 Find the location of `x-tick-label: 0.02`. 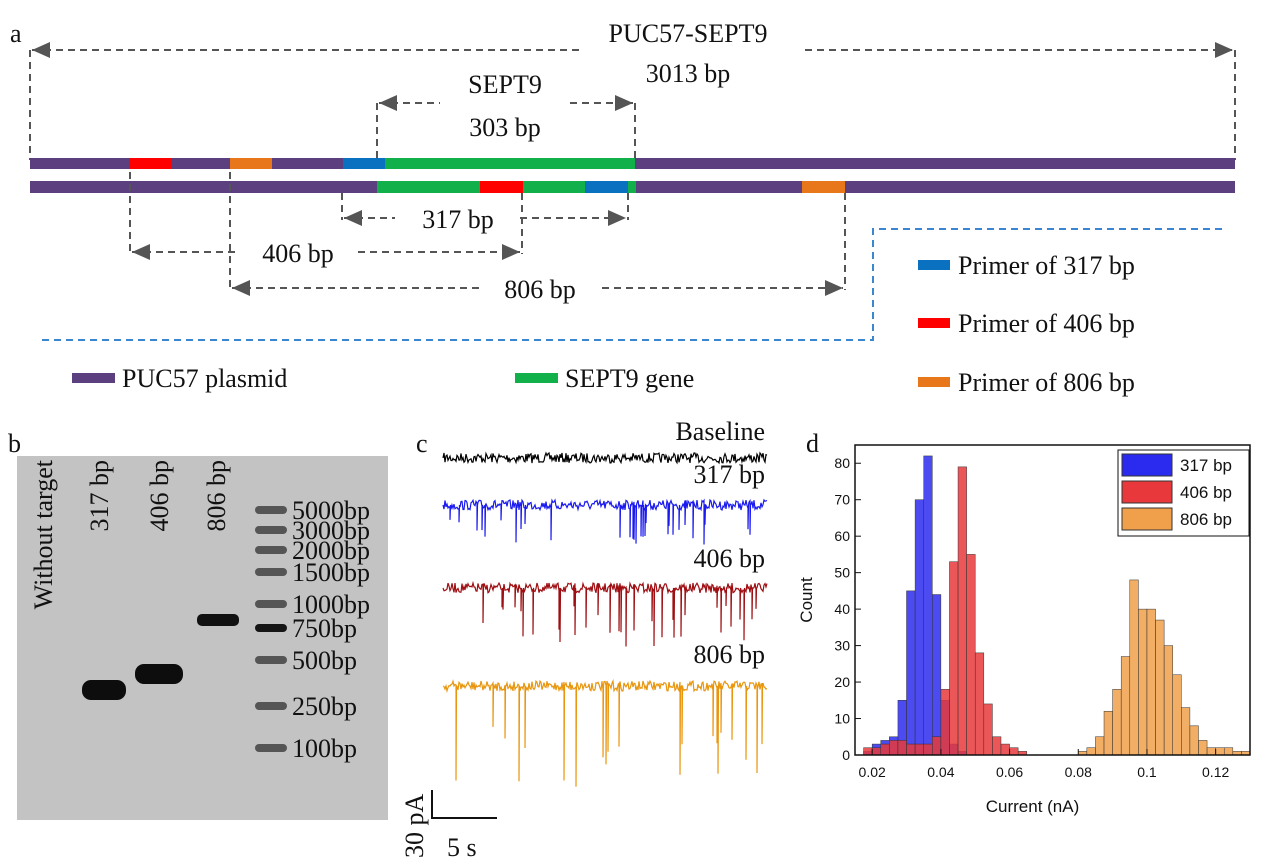

x-tick-label: 0.02 is located at coordinates (872, 772).